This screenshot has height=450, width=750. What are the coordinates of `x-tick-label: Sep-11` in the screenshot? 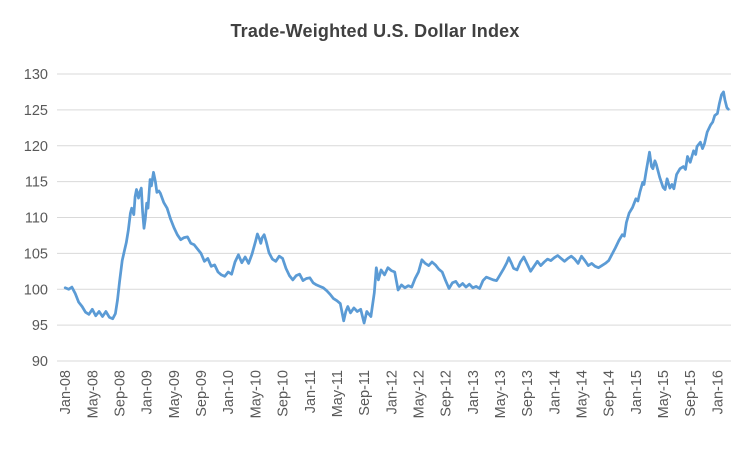 It's located at (365, 393).